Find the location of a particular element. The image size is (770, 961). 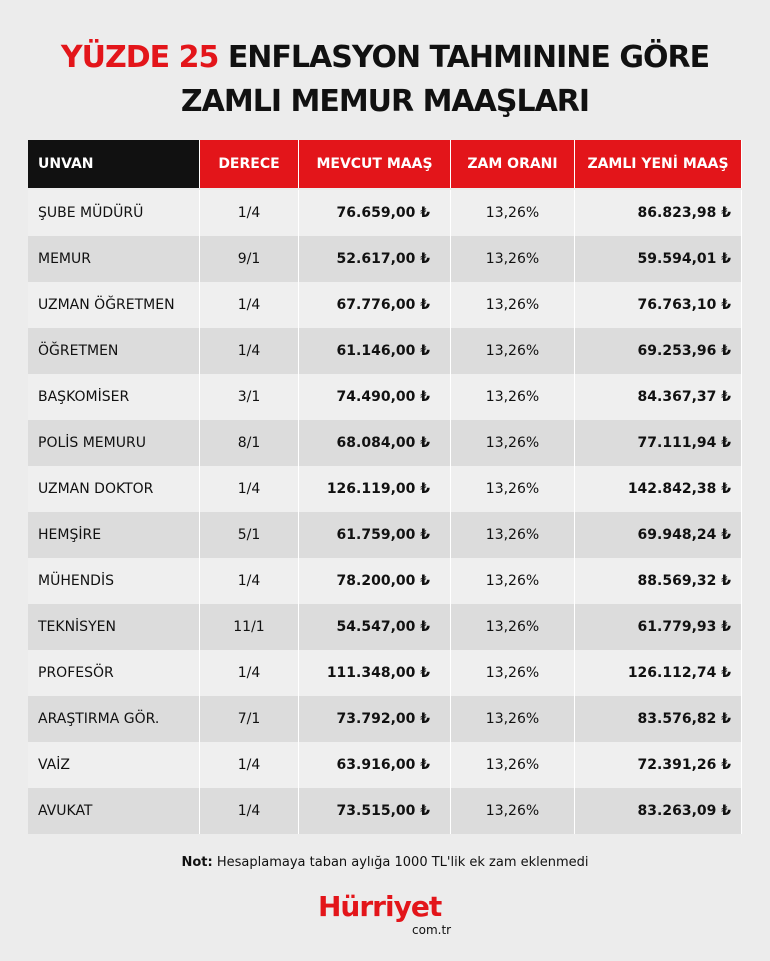

table-cell: MEMUR is located at coordinates (114, 259).